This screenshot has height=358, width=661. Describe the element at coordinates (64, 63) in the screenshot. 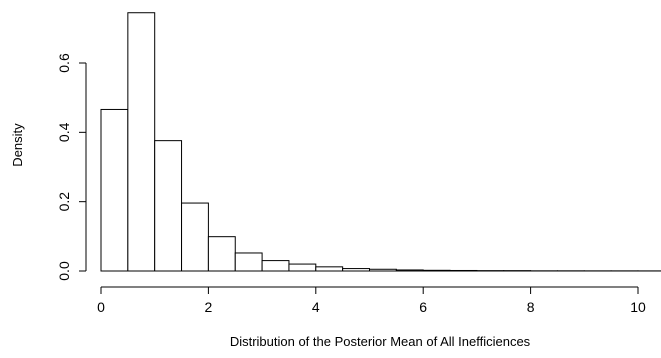

I see `y-tick-label-3: 0.6` at that location.